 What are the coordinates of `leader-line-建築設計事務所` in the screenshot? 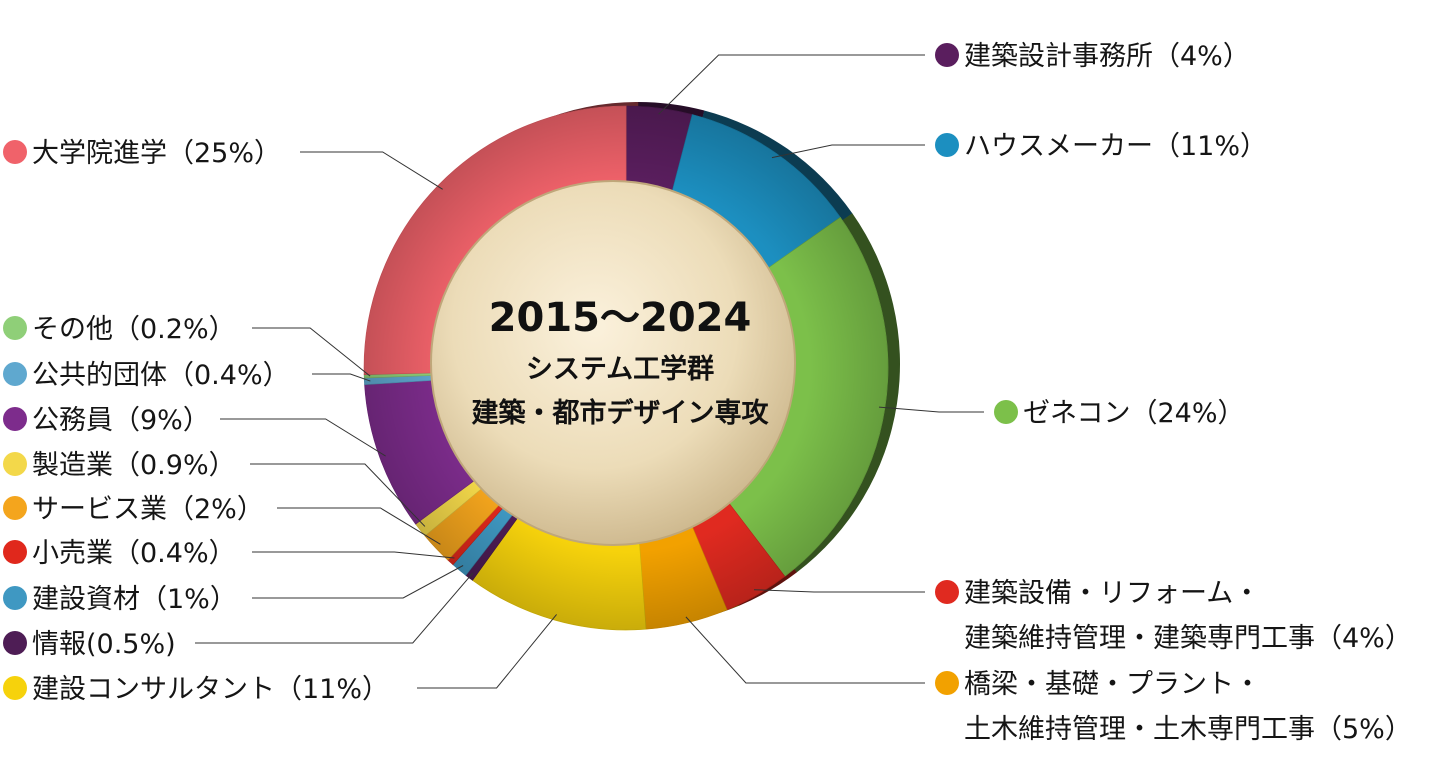 It's located at (791, 84).